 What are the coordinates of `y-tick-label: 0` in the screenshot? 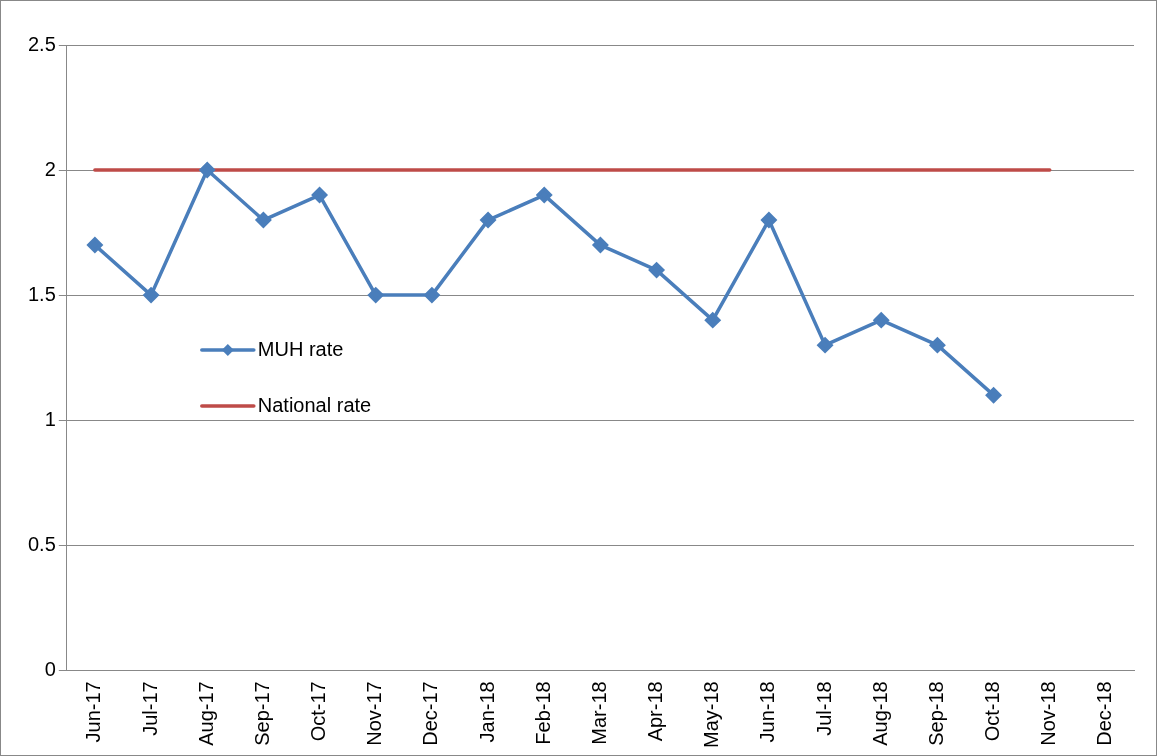 It's located at (50, 668).